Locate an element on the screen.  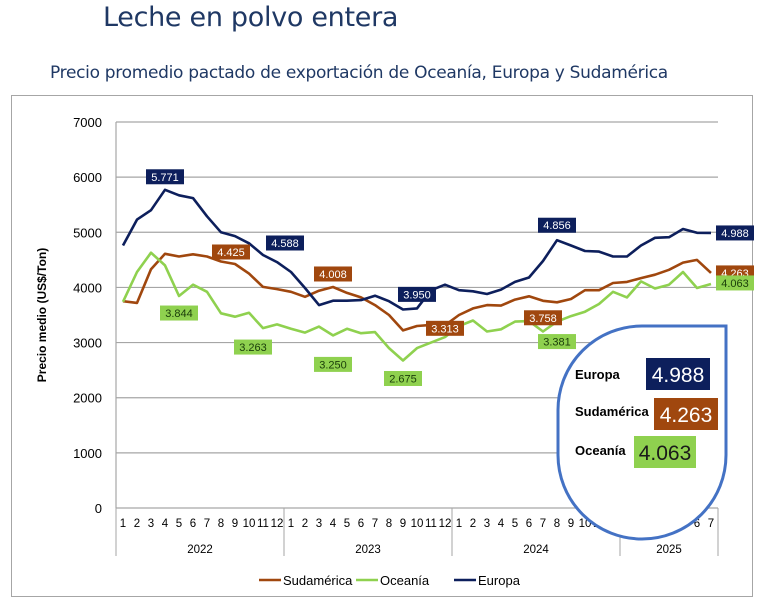
data-label: 3.381 is located at coordinates (557, 343).